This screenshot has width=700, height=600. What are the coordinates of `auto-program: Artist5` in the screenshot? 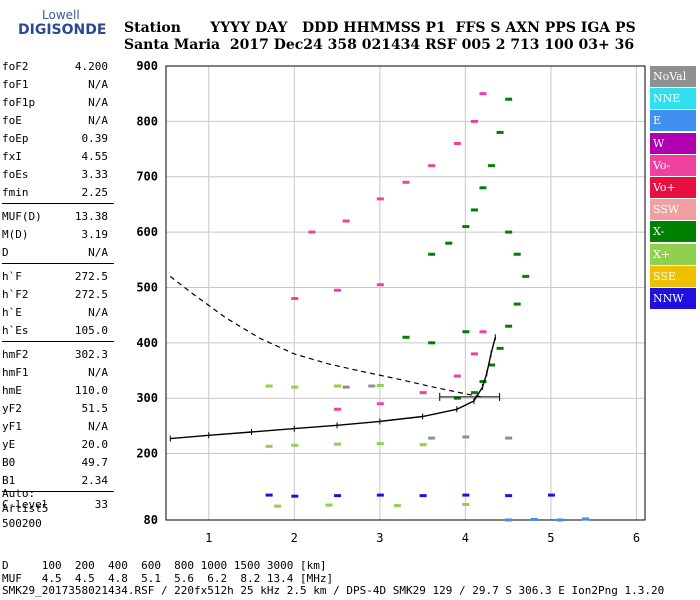 It's located at (25, 508).